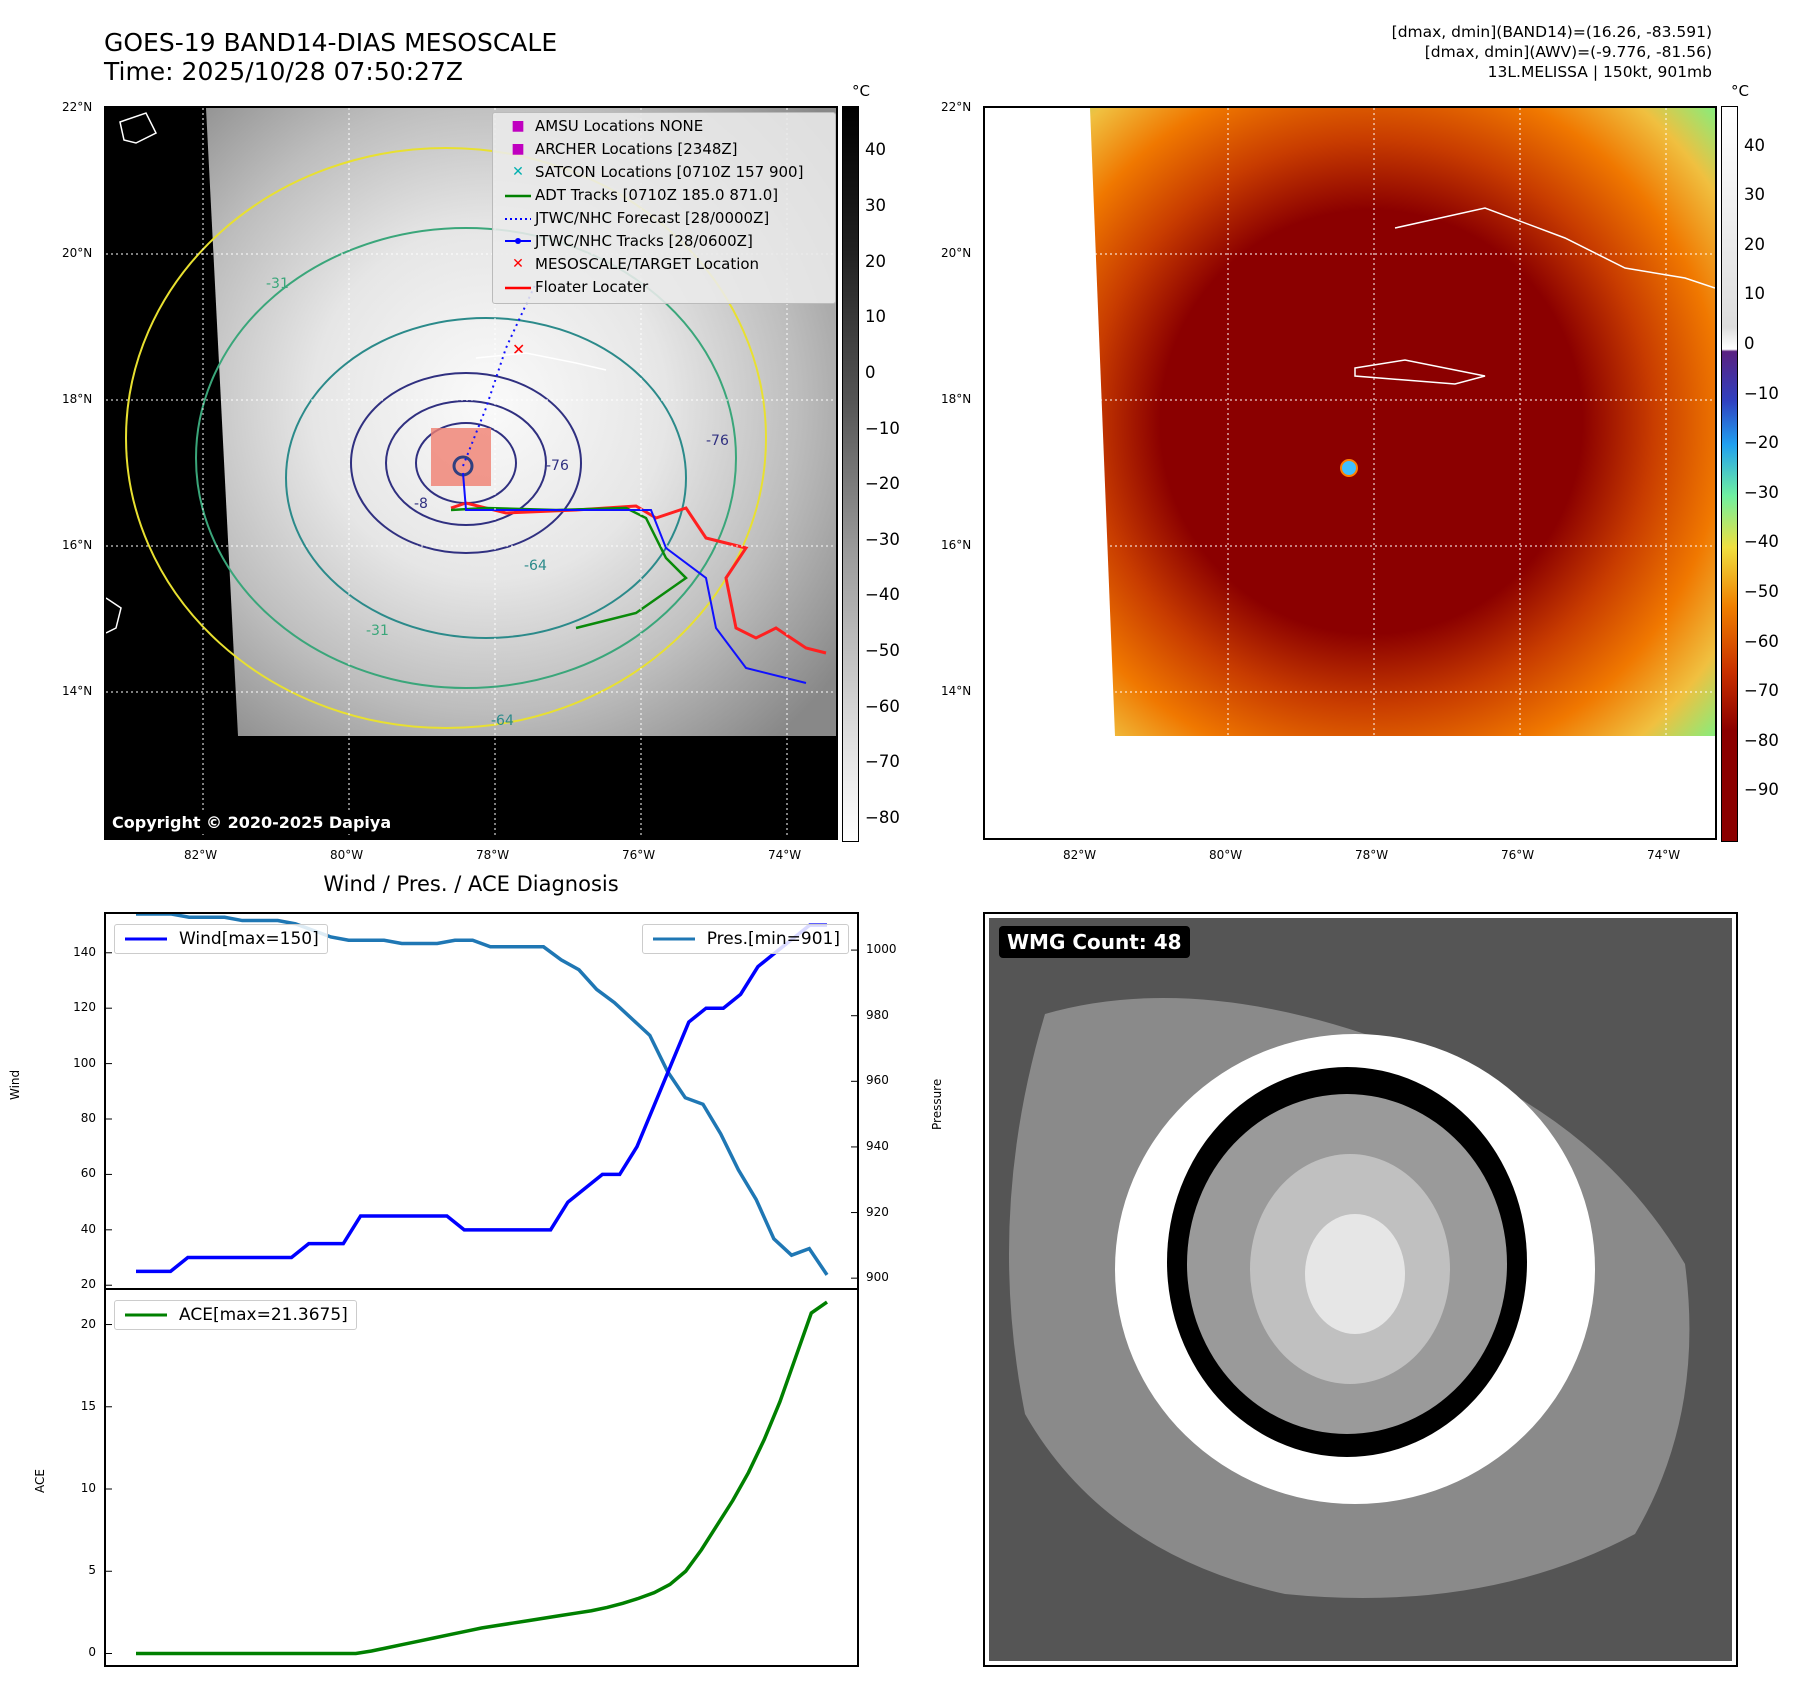  What do you see at coordinates (647, 264) in the screenshot?
I see `legend-label: MESOSCALE/TARGET Location` at bounding box center [647, 264].